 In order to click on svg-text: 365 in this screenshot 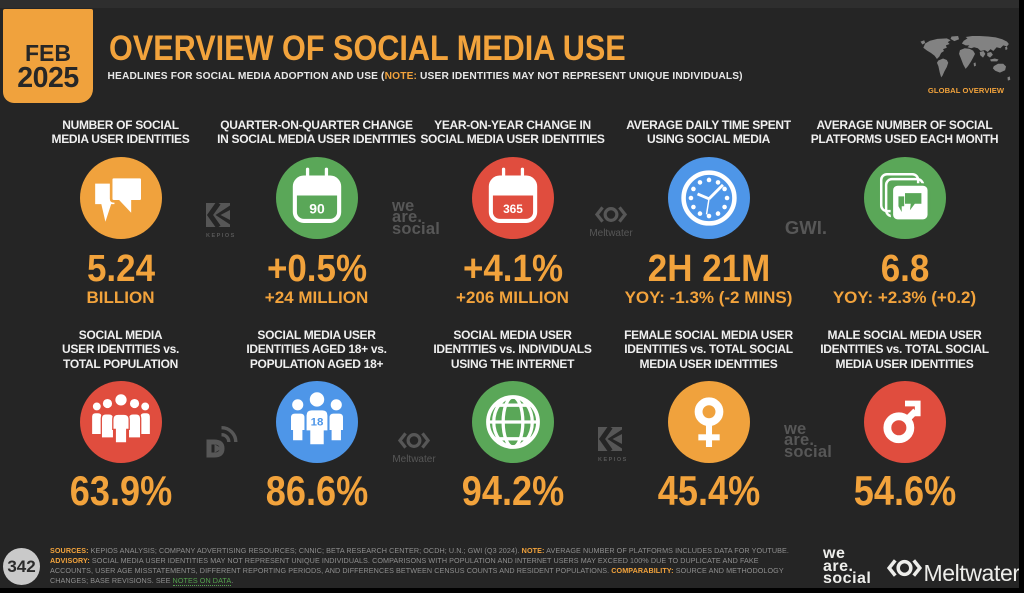, I will do `click(513, 209)`.